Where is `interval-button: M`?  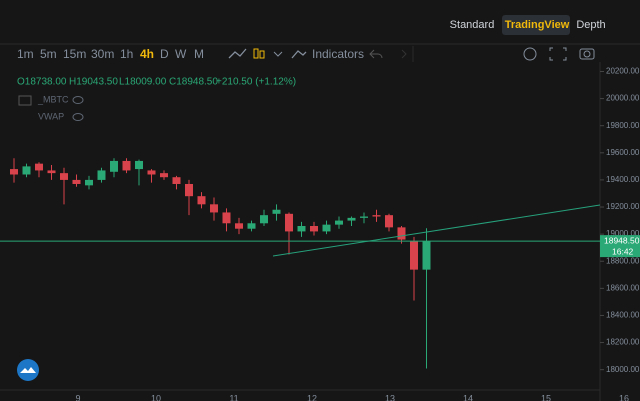
interval-button: M is located at coordinates (199, 54).